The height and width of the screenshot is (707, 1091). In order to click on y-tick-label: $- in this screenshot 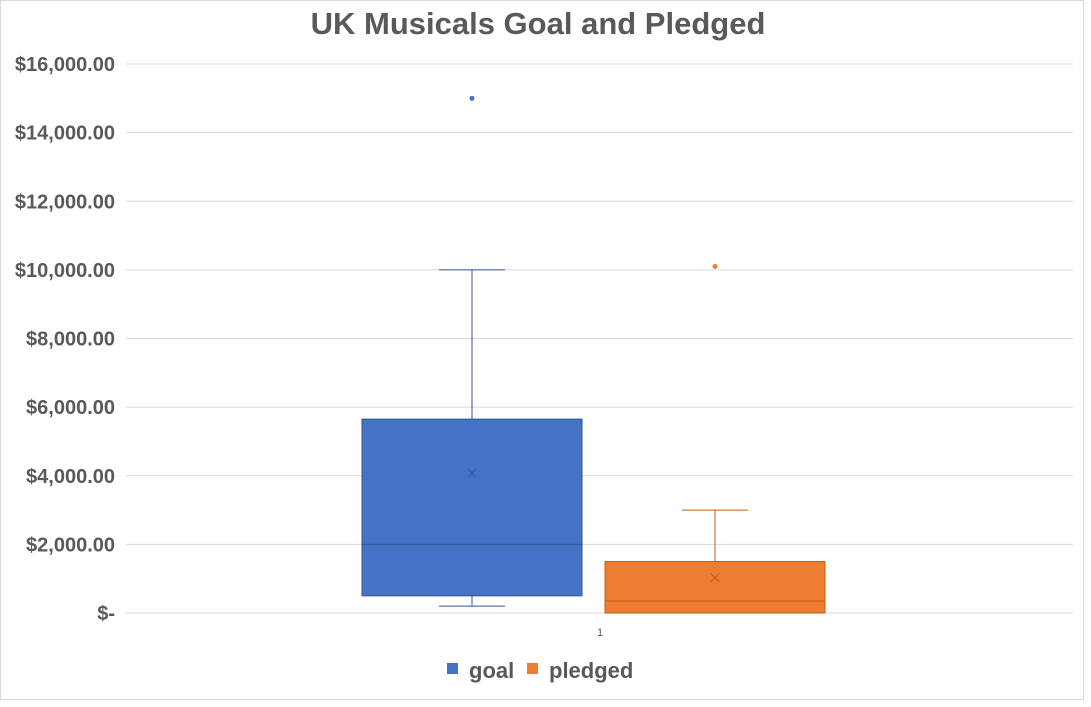, I will do `click(106, 614)`.